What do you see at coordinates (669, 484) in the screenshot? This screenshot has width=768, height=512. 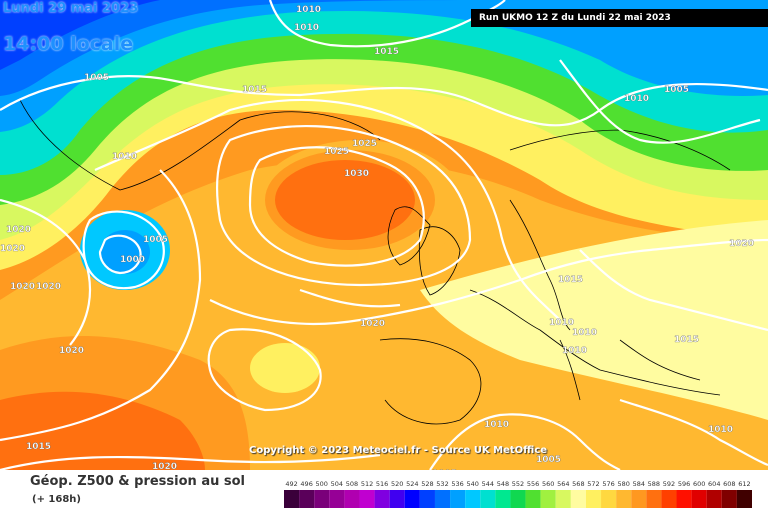 I see `scale-label: 592` at bounding box center [669, 484].